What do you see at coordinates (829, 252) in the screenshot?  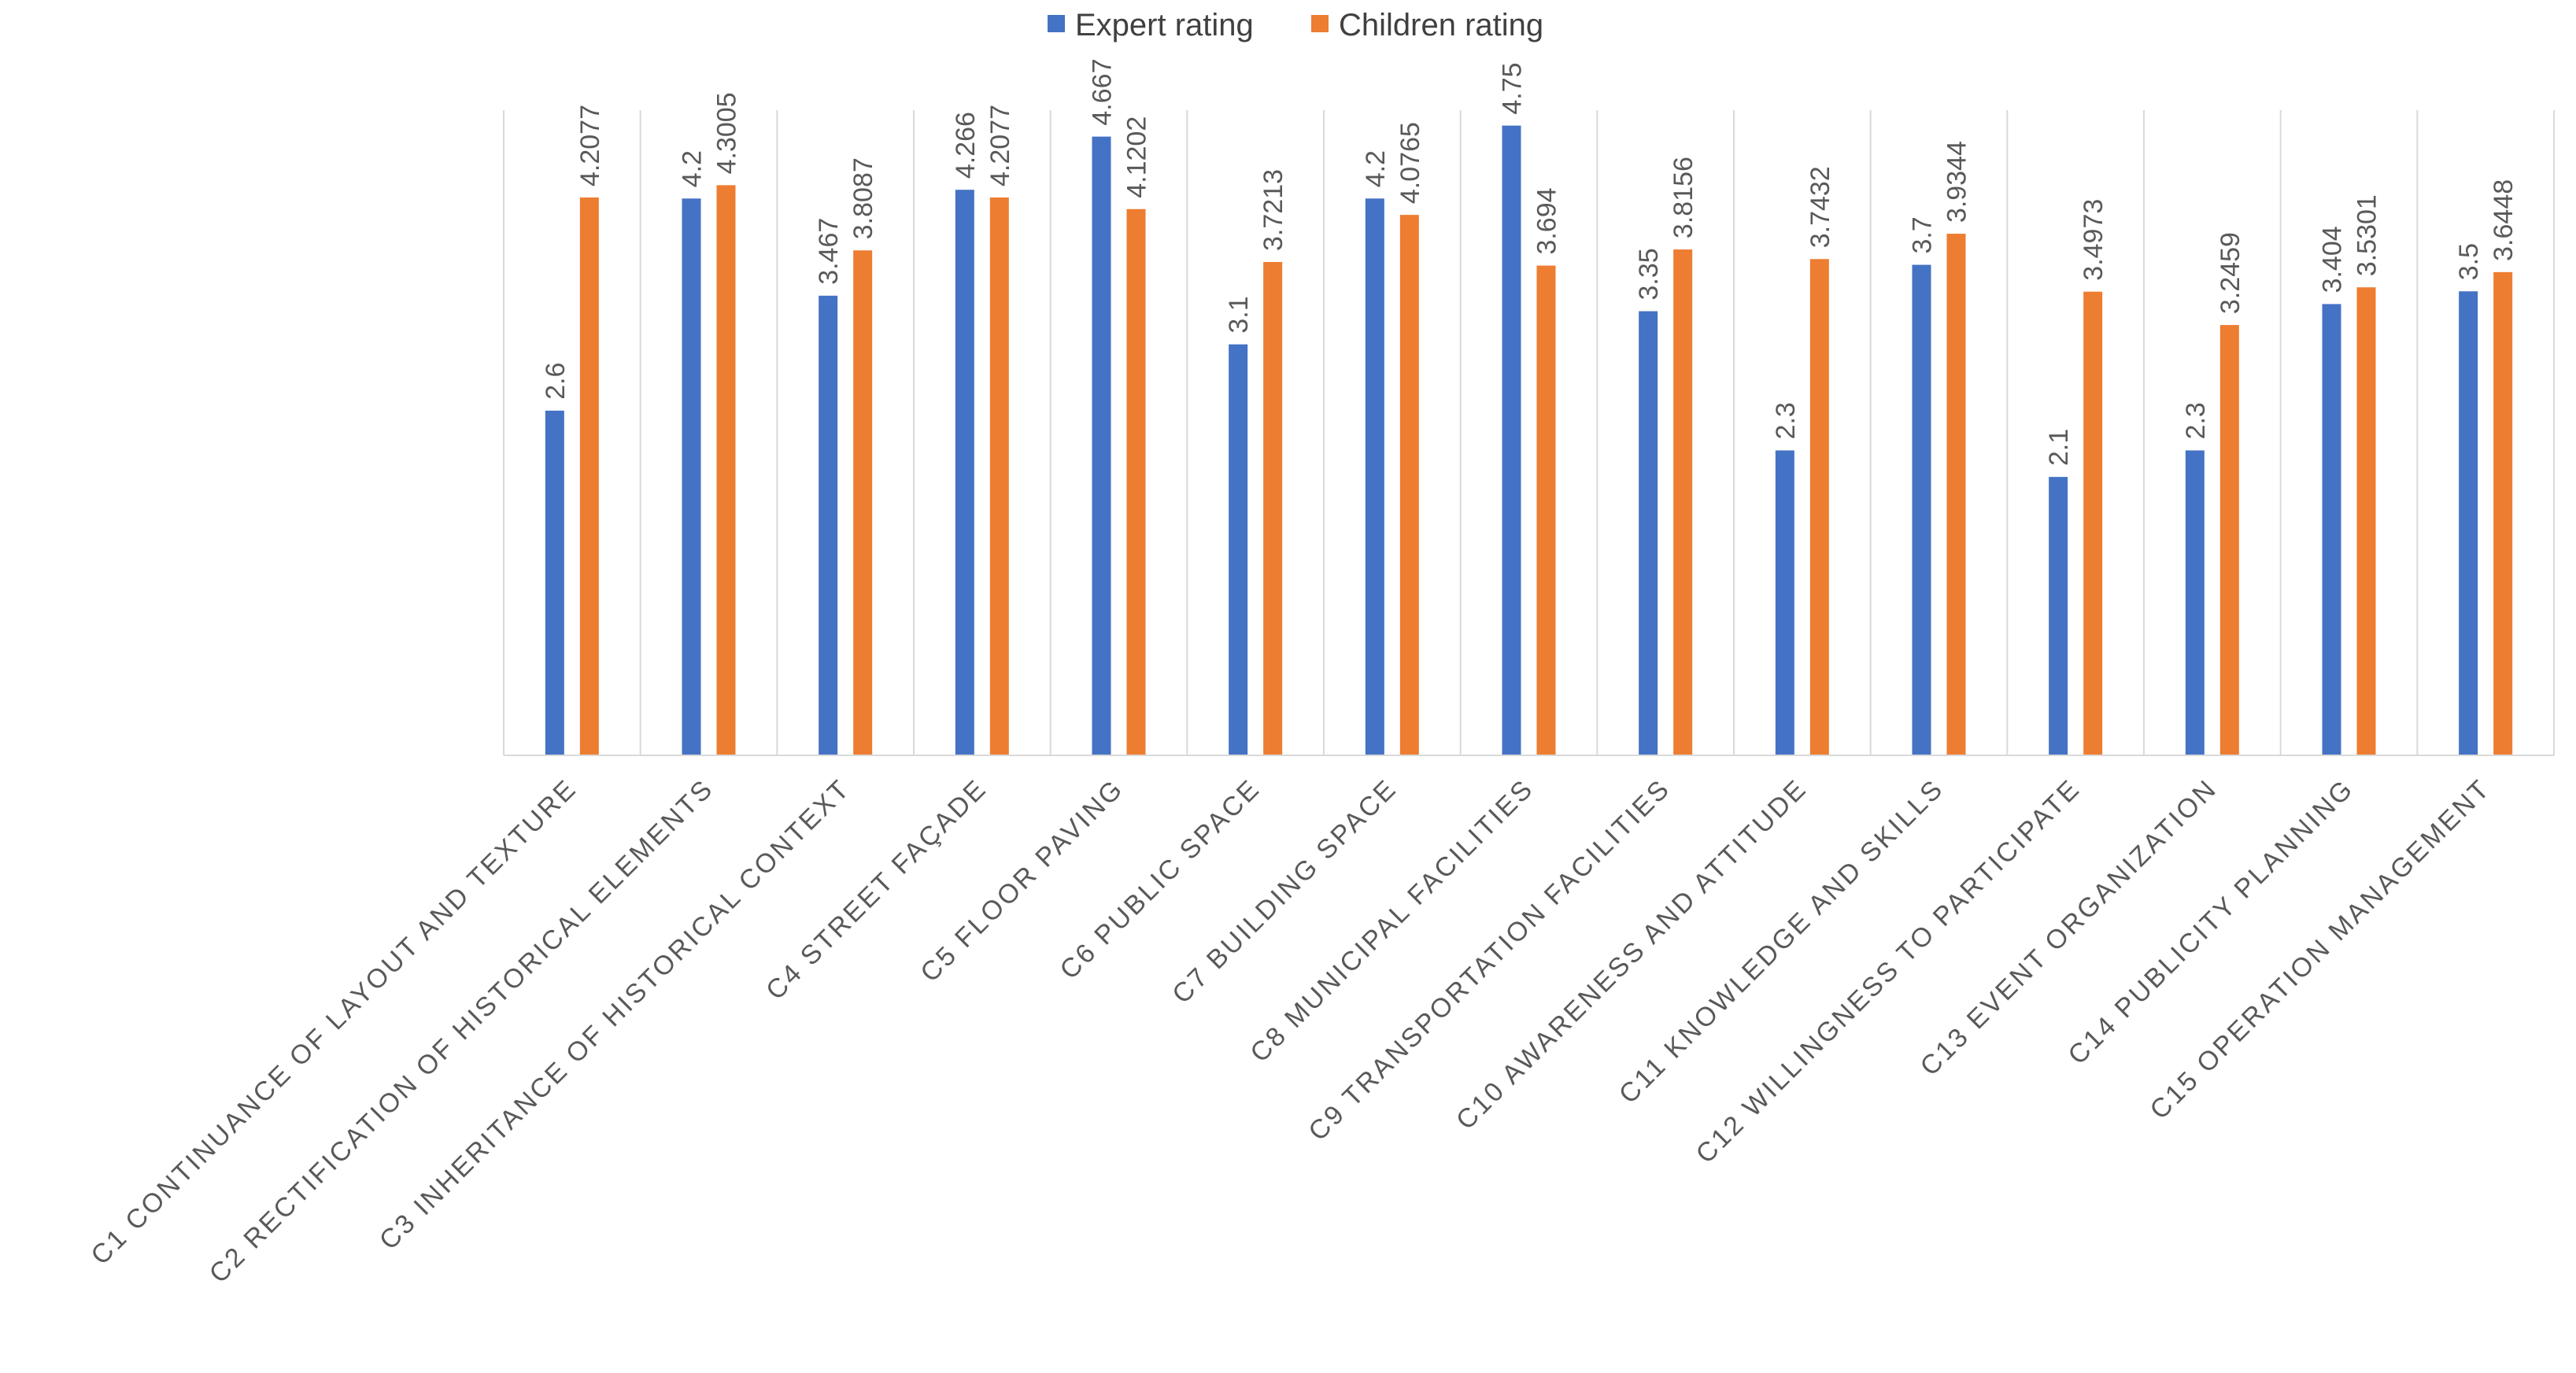 I see `value-label-expert-c3: 3.467` at bounding box center [829, 252].